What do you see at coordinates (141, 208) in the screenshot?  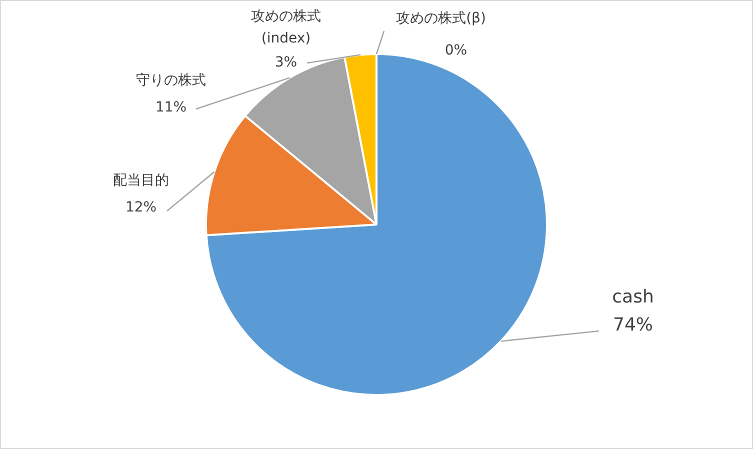 I see `data-label: 12%` at bounding box center [141, 208].